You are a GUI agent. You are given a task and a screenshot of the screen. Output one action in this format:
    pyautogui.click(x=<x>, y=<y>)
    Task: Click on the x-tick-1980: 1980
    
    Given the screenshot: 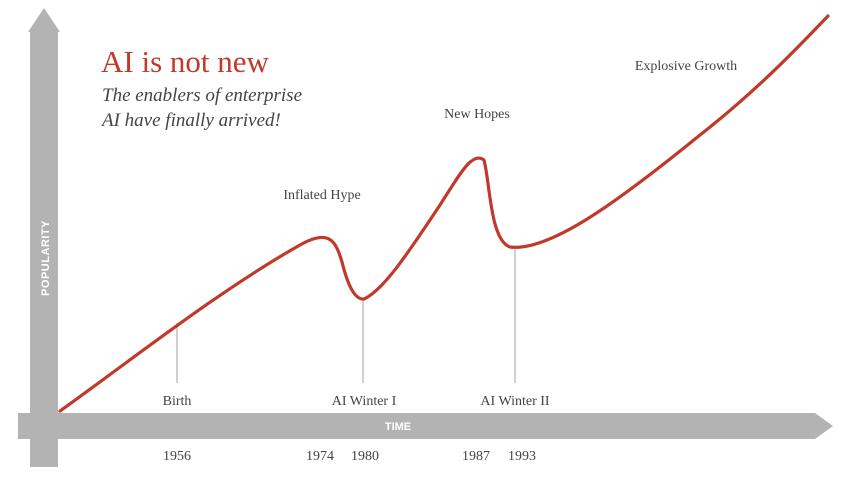 What is the action you would take?
    pyautogui.click(x=365, y=456)
    